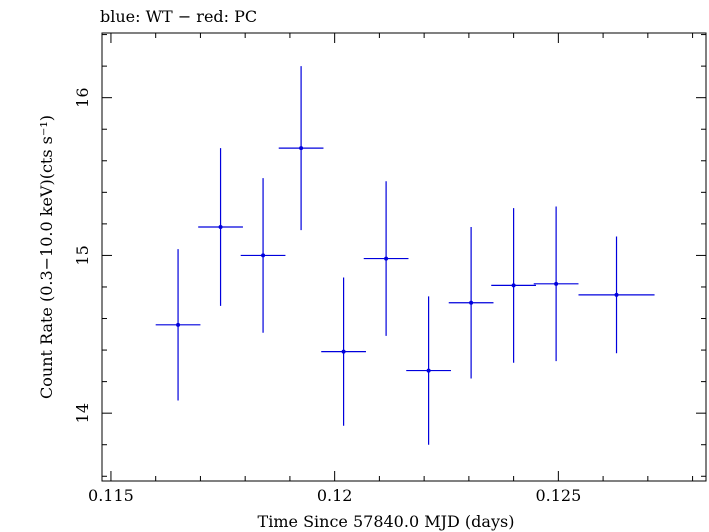 Image resolution: width=709 pixels, height=532 pixels. What do you see at coordinates (82, 255) in the screenshot?
I see `y-tick-label: 15` at bounding box center [82, 255].